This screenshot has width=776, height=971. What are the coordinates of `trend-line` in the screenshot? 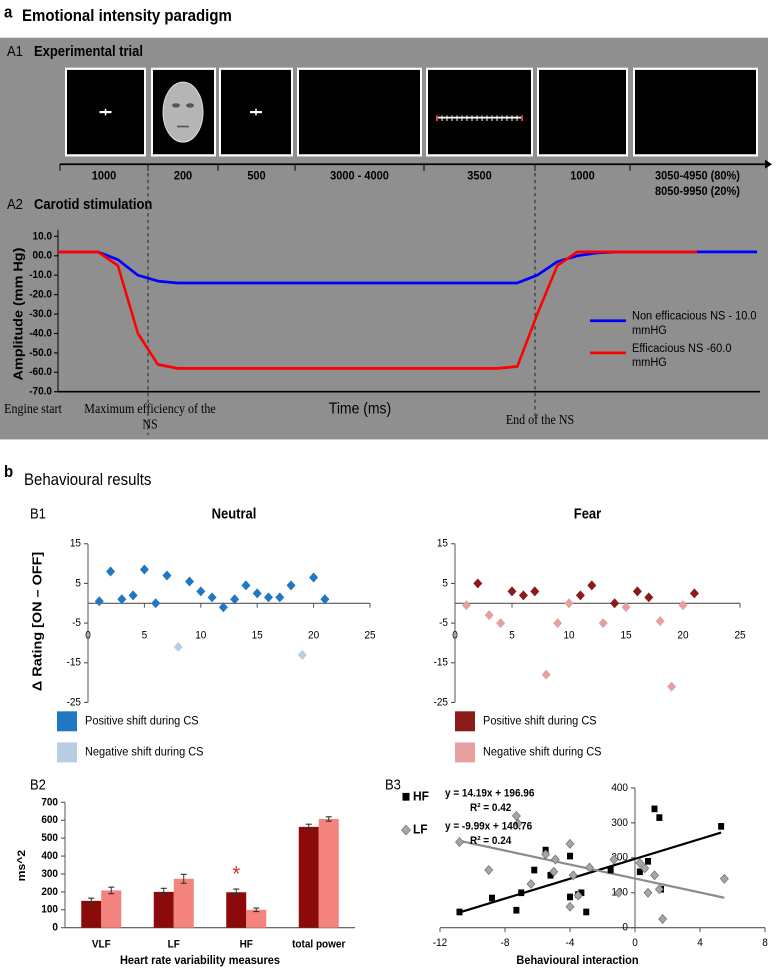 It's located at (590, 872).